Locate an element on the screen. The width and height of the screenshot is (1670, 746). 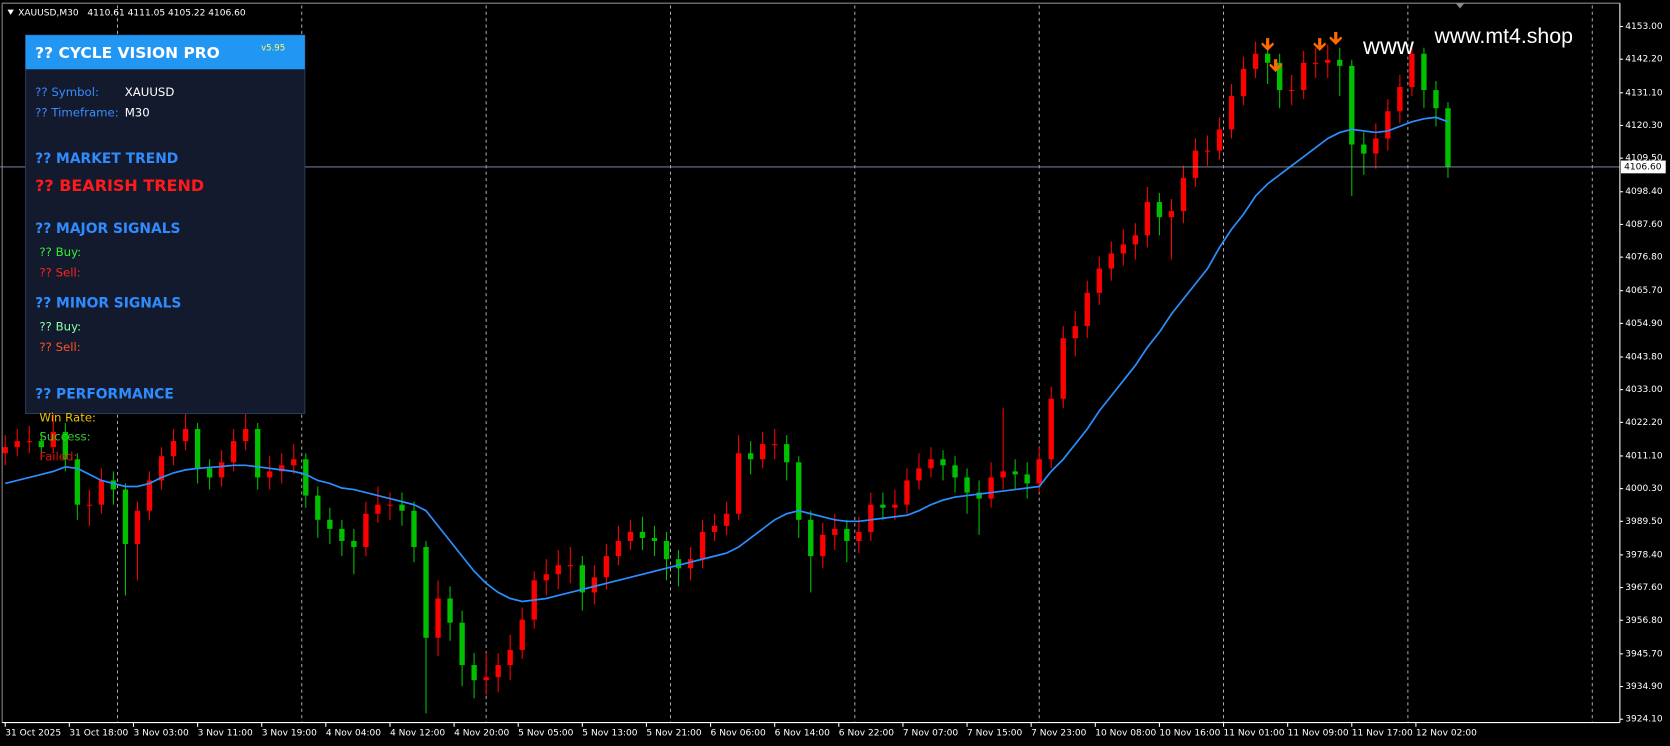
performance-heading: ?? PERFORMANCE is located at coordinates (104, 394).